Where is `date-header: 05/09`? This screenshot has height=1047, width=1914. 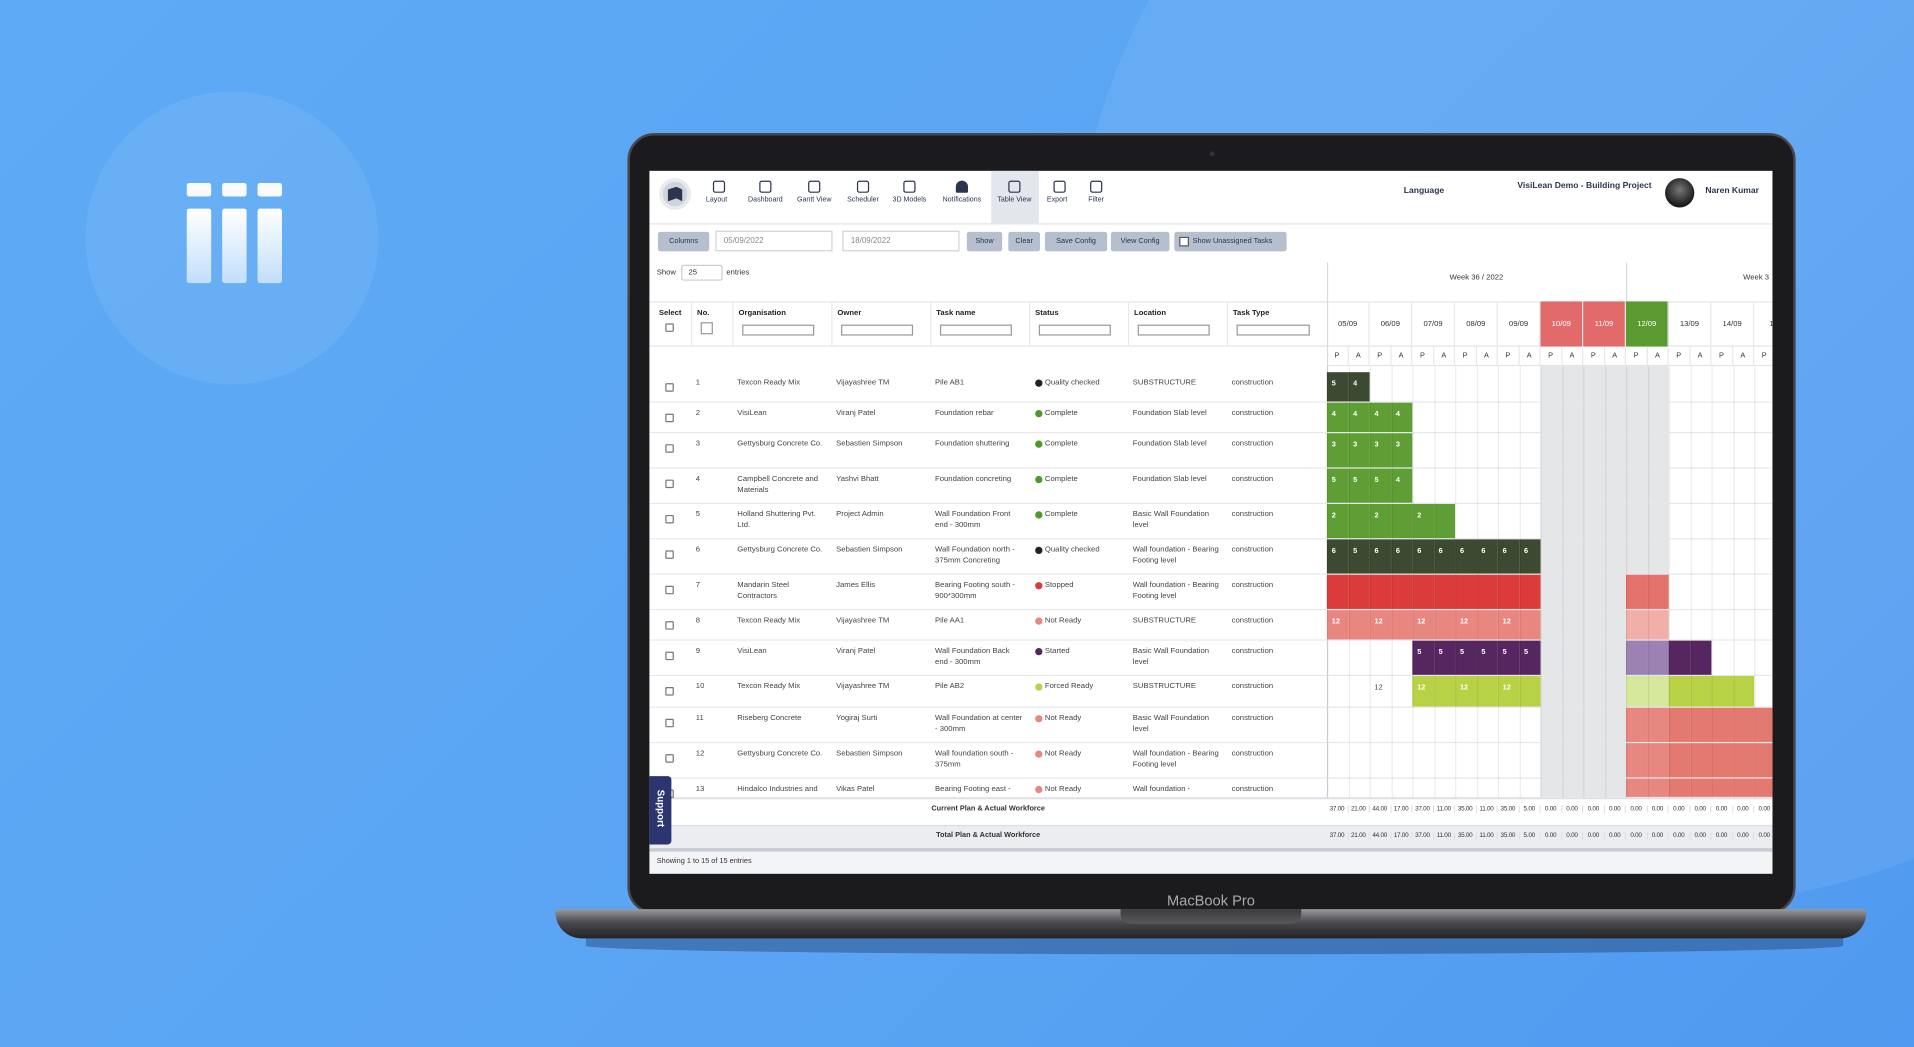 date-header: 05/09 is located at coordinates (1348, 324).